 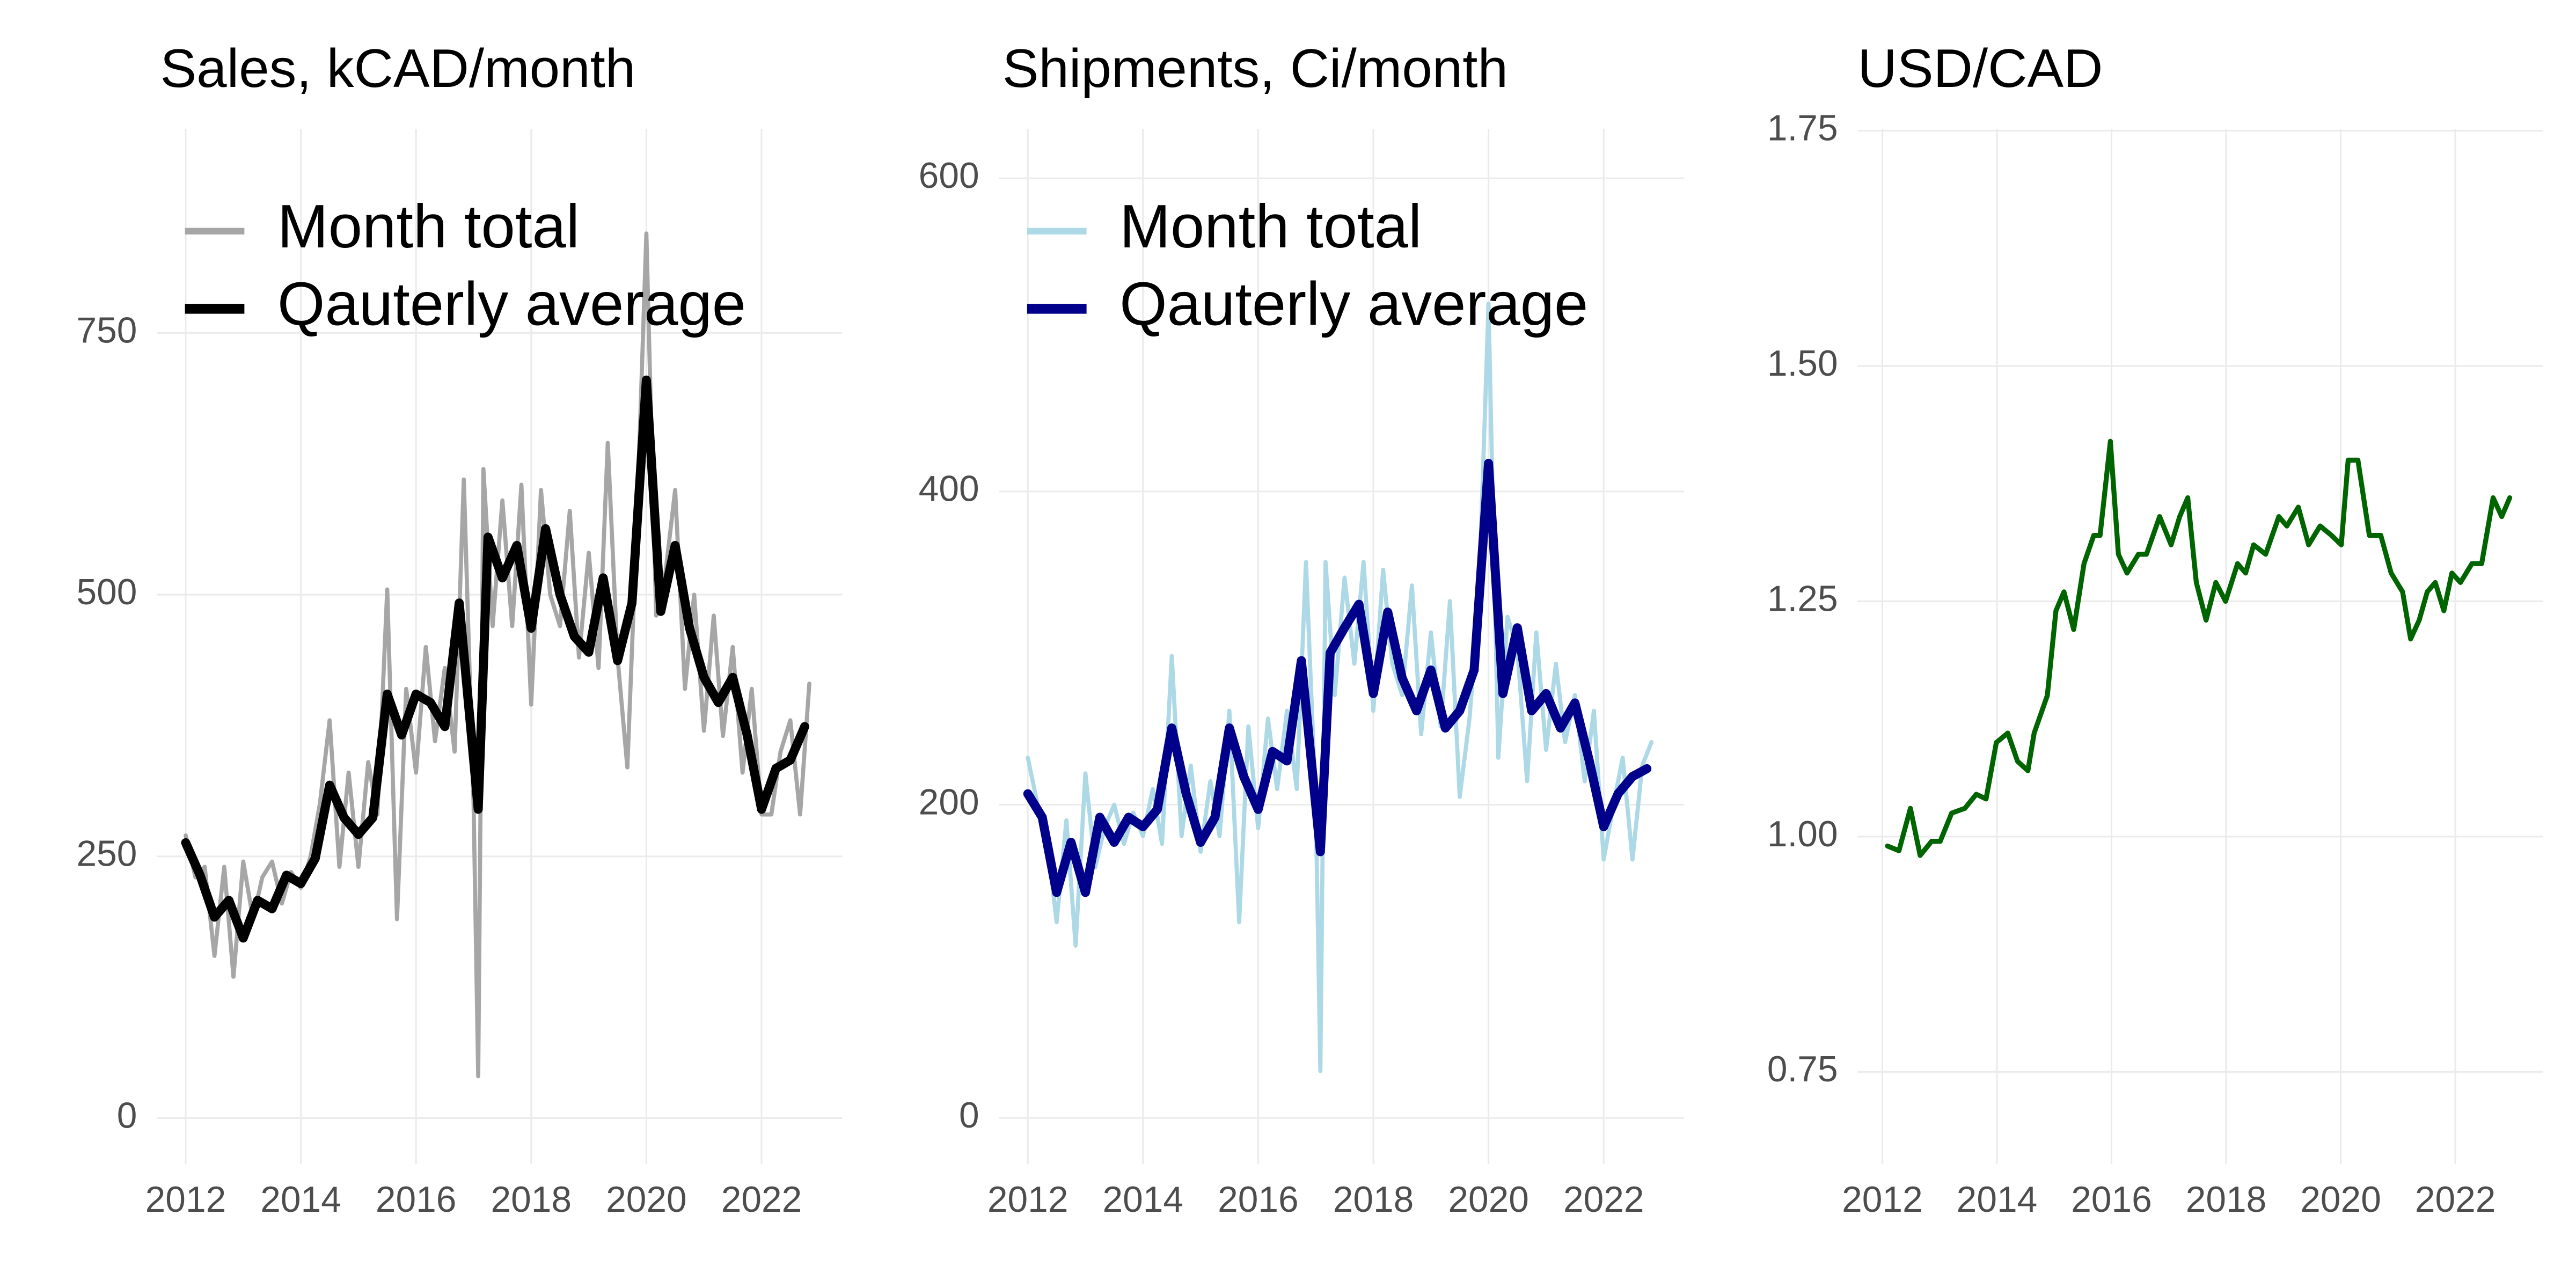 I want to click on y-tick-label: 750, so click(x=106, y=330).